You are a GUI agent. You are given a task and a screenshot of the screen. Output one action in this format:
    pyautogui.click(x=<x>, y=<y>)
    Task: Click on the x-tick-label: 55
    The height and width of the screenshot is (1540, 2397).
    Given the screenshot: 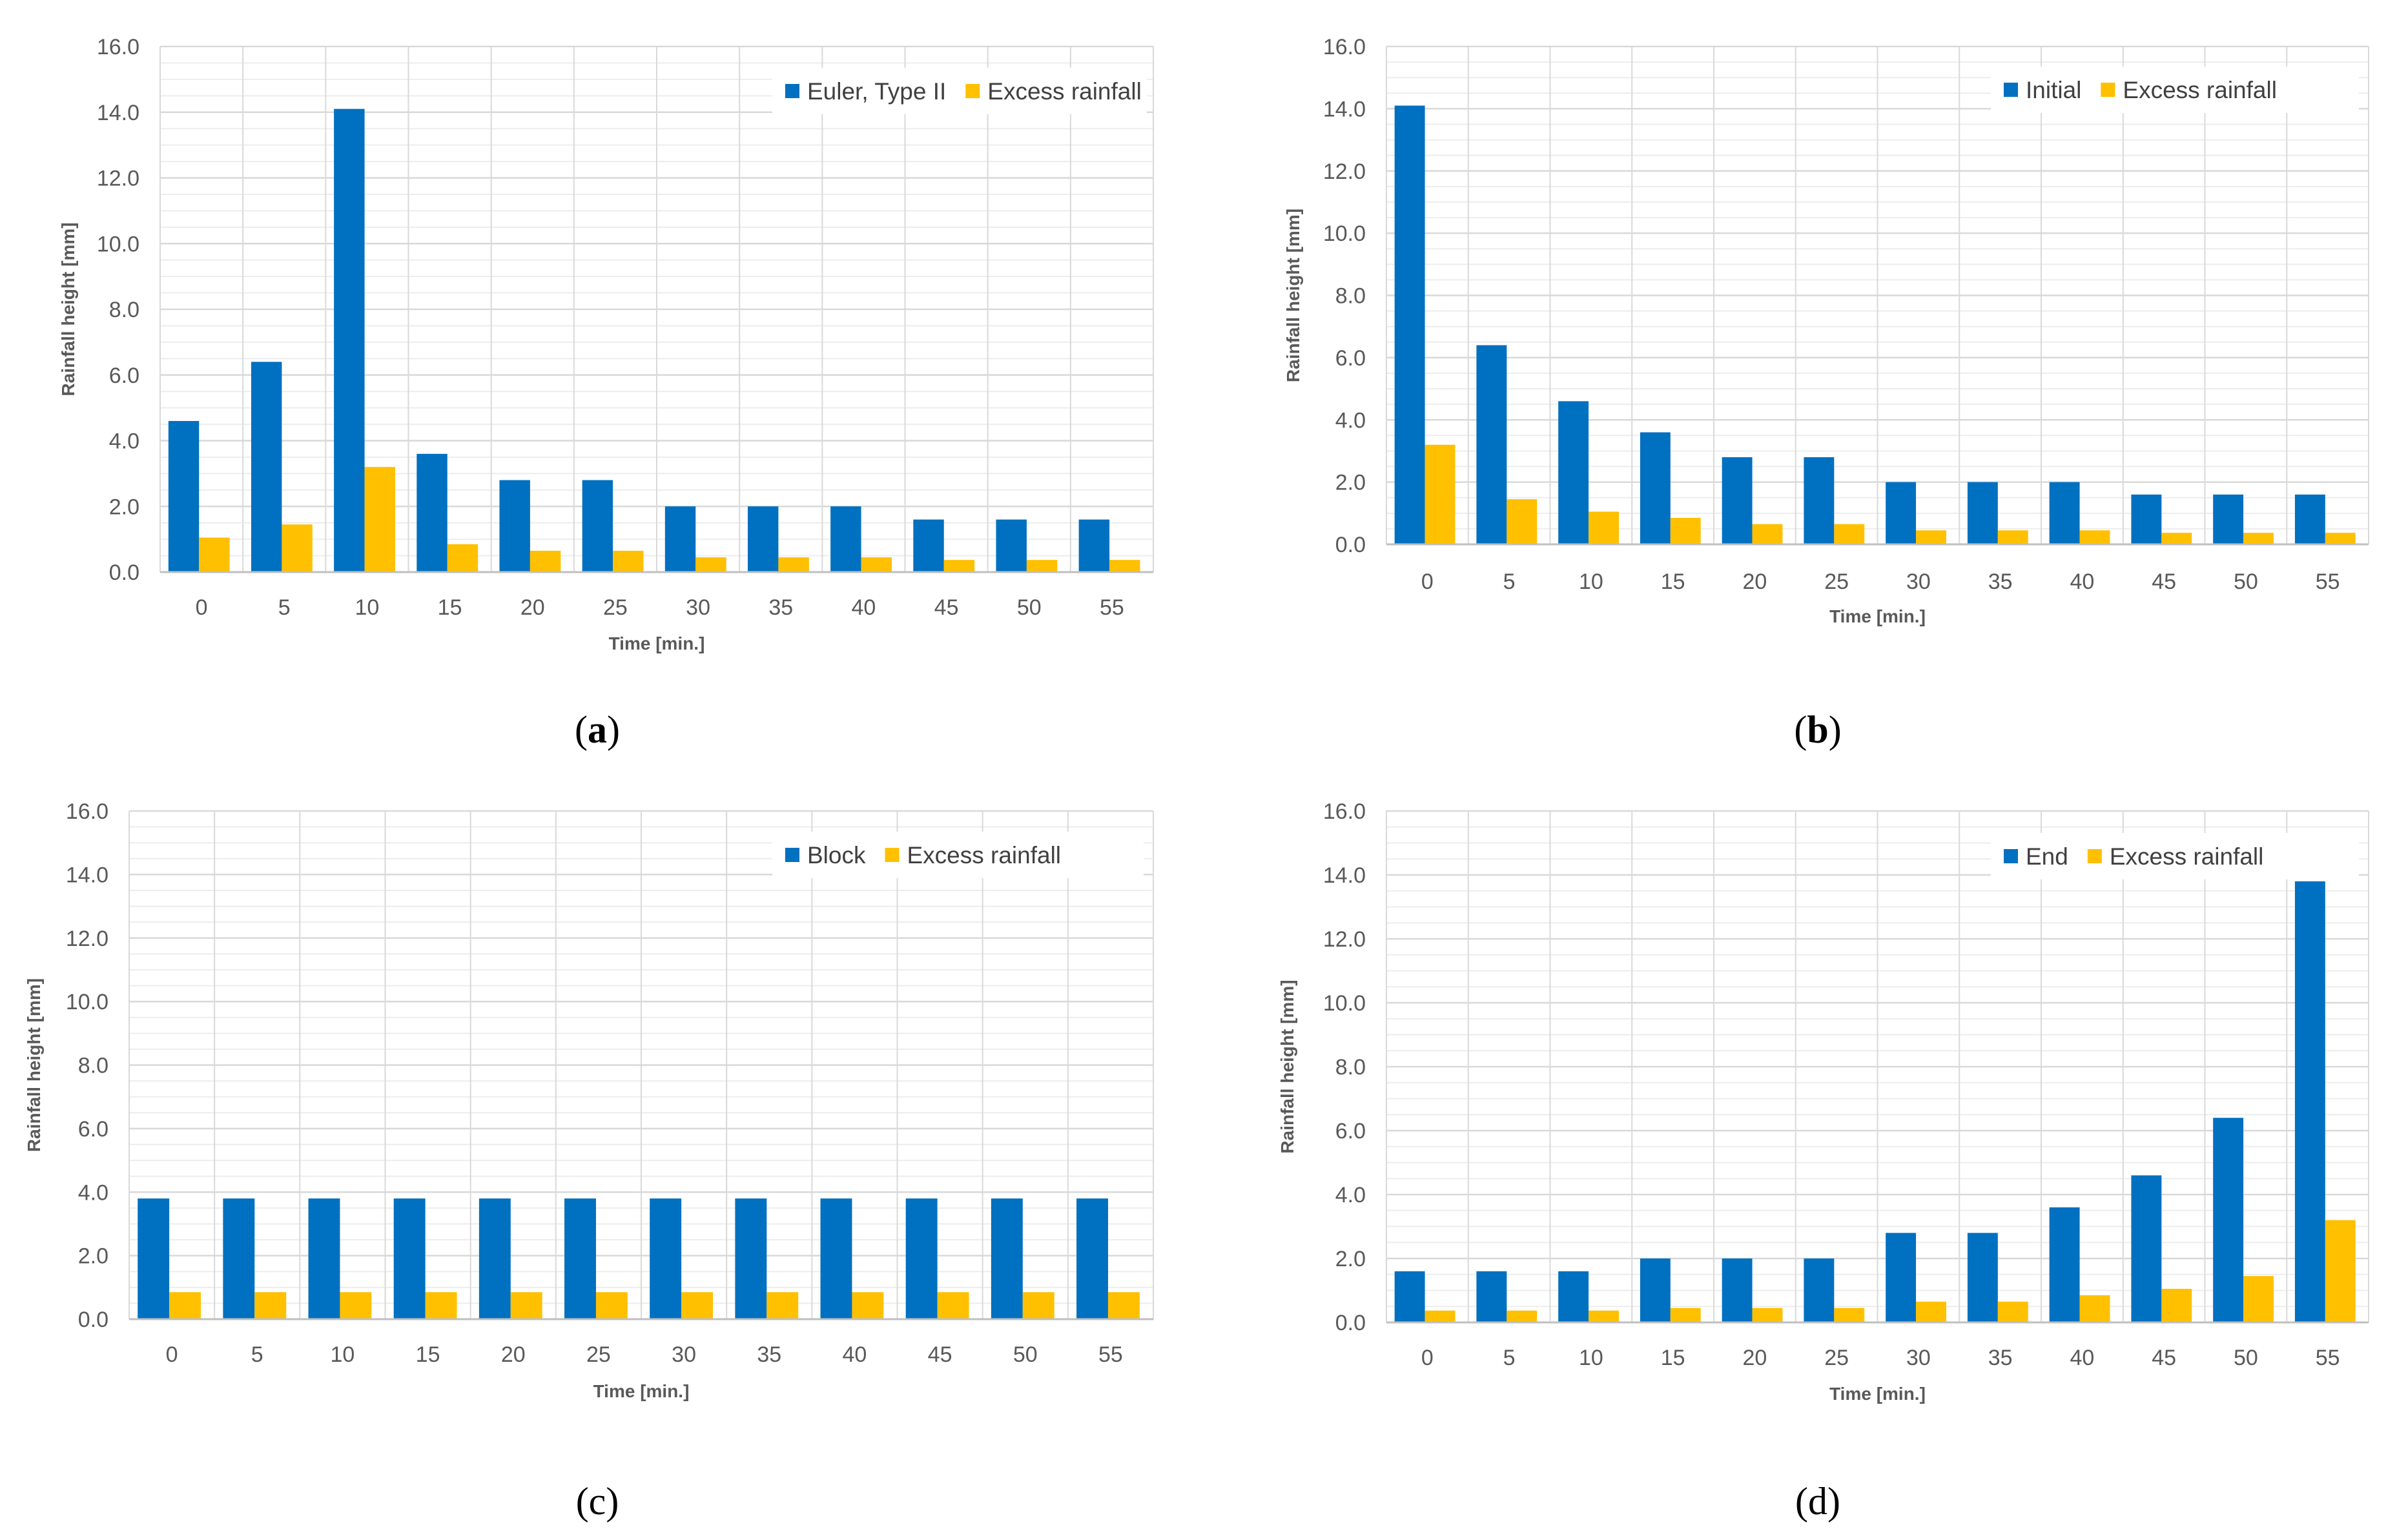 What is the action you would take?
    pyautogui.click(x=1111, y=1354)
    